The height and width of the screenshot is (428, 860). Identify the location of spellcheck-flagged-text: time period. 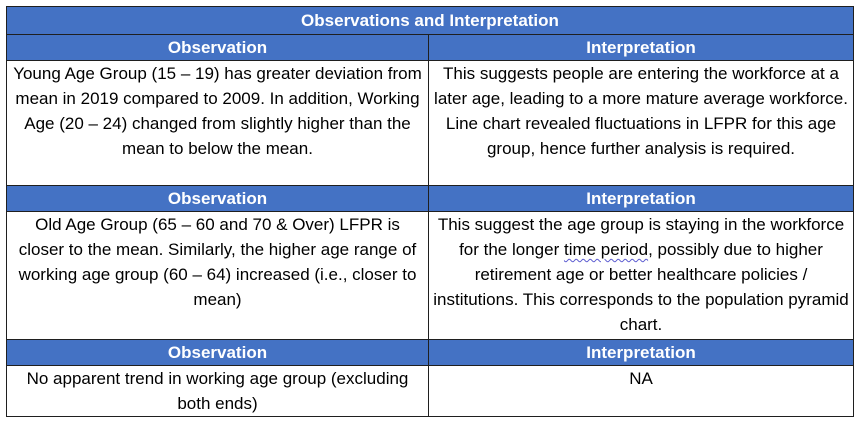
(606, 249).